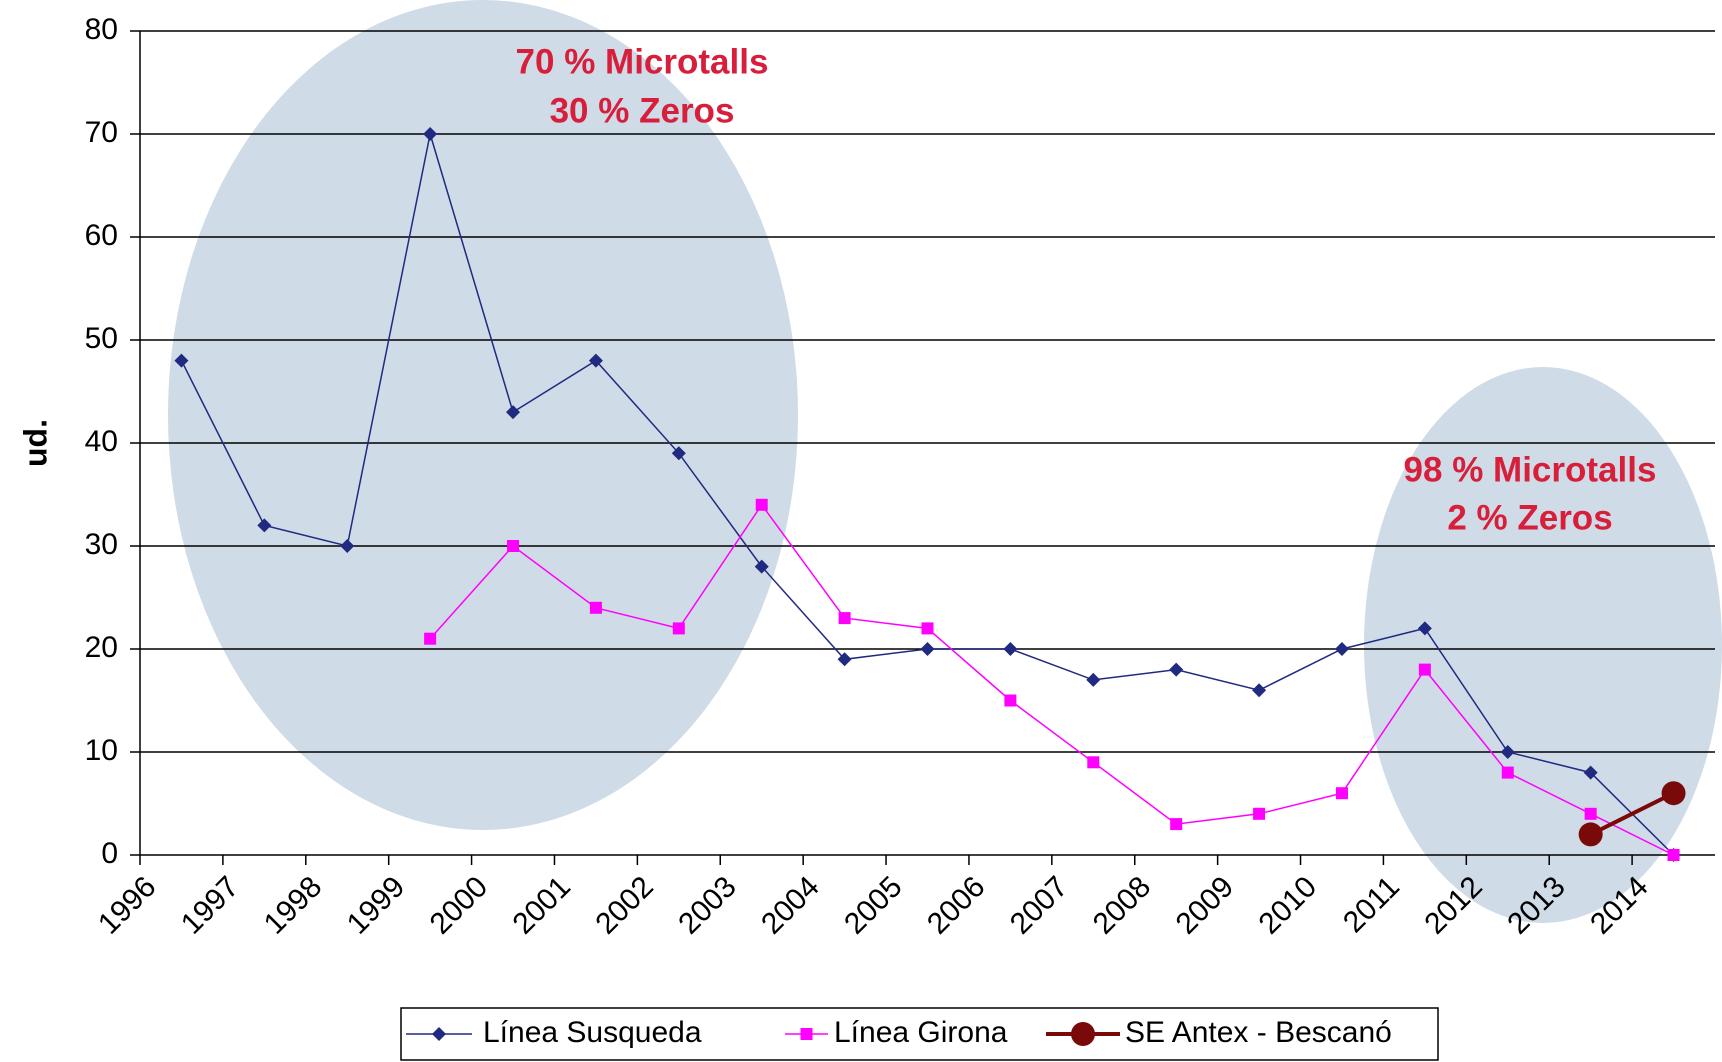 This screenshot has width=1722, height=1062. I want to click on x-tick-label: 2004, so click(790, 905).